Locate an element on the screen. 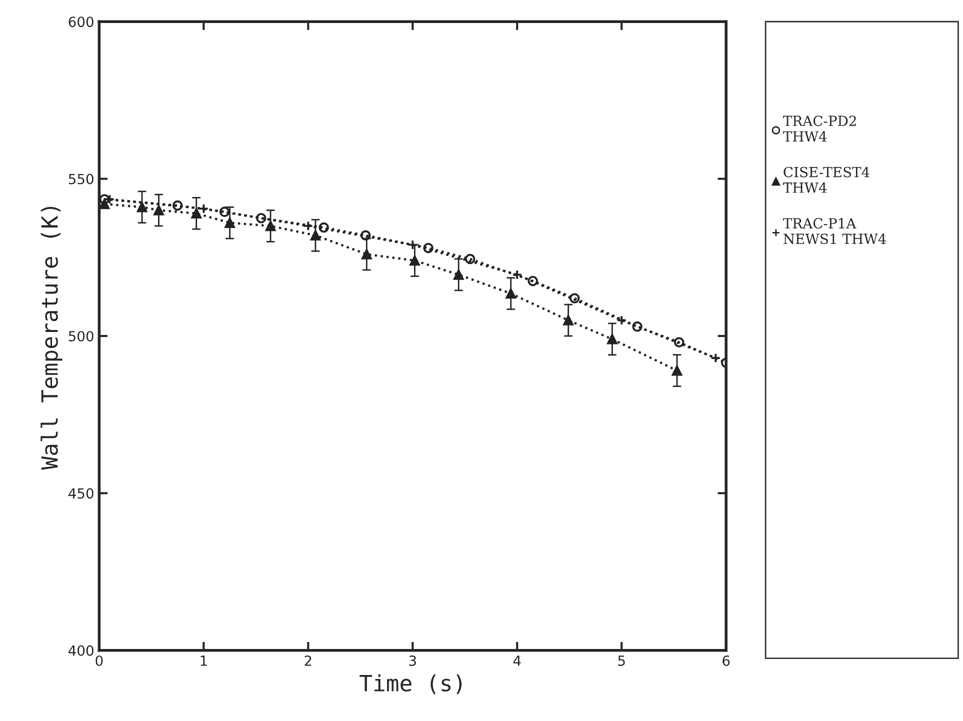 The image size is (963, 721). x-tick-label: 6 is located at coordinates (726, 660).